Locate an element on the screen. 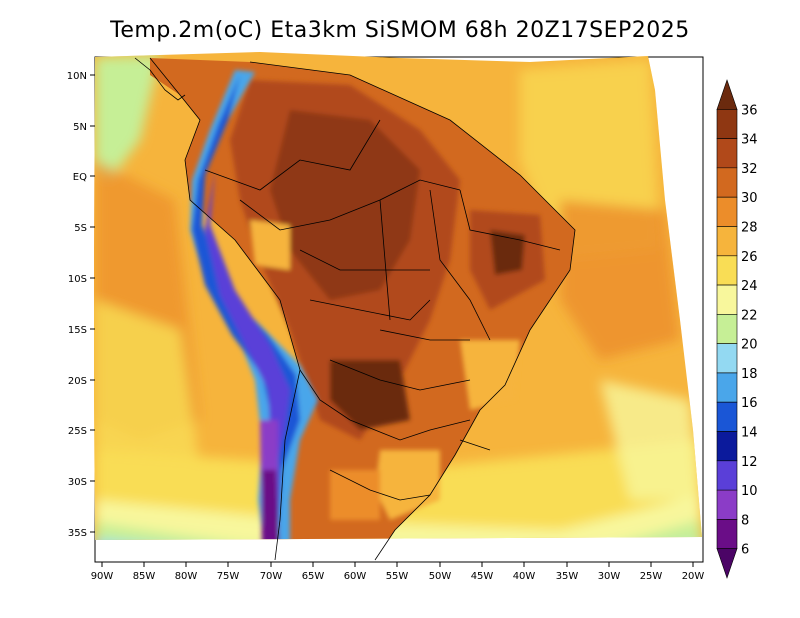 This screenshot has height=618, width=800. colorbar-label: 26 is located at coordinates (749, 257).